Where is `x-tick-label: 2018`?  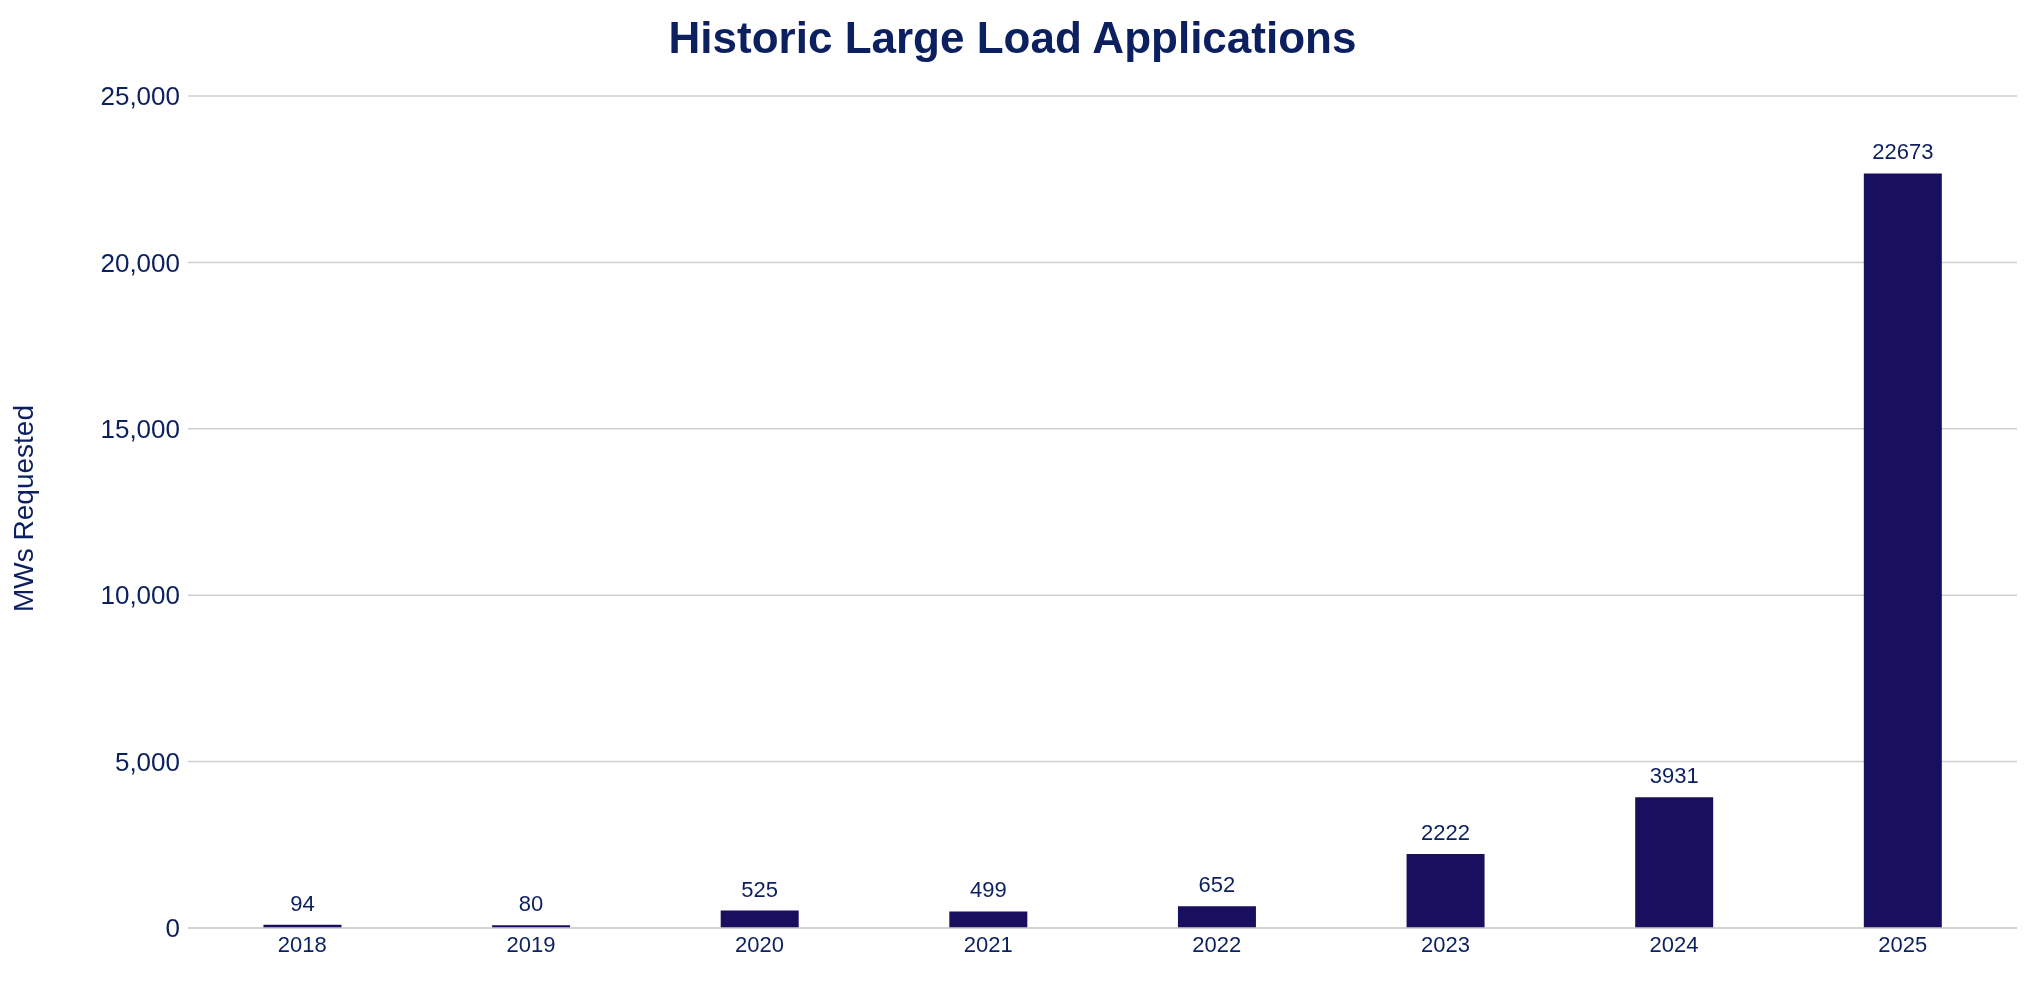
x-tick-label: 2018 is located at coordinates (302, 944).